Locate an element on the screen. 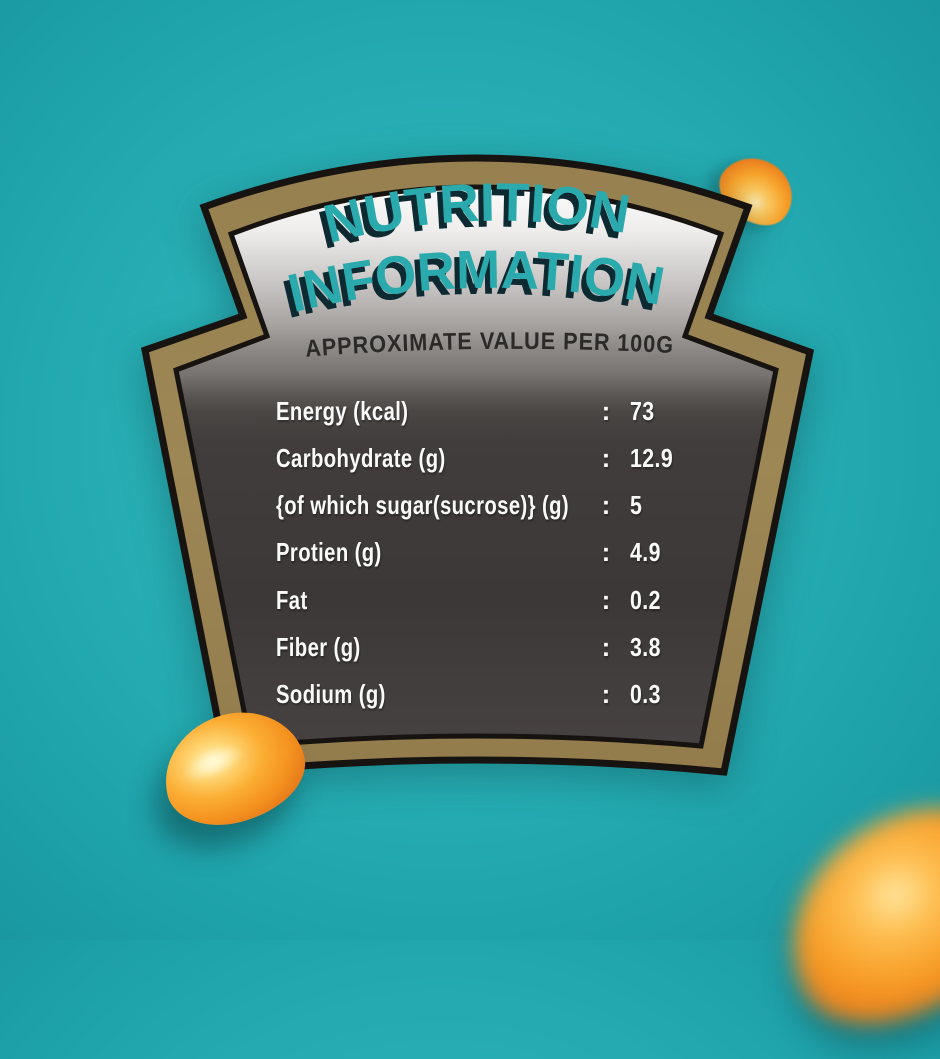  table-row: Carbohydrate (g) : 12.9 is located at coordinates (496, 457).